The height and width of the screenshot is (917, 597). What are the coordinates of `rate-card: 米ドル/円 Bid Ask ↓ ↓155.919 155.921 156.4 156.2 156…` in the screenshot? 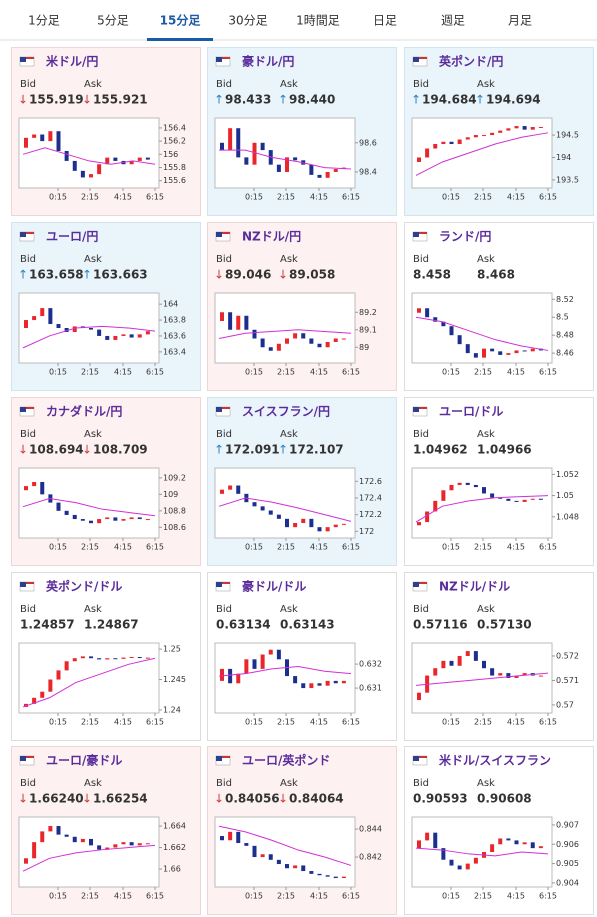 It's located at (106, 131).